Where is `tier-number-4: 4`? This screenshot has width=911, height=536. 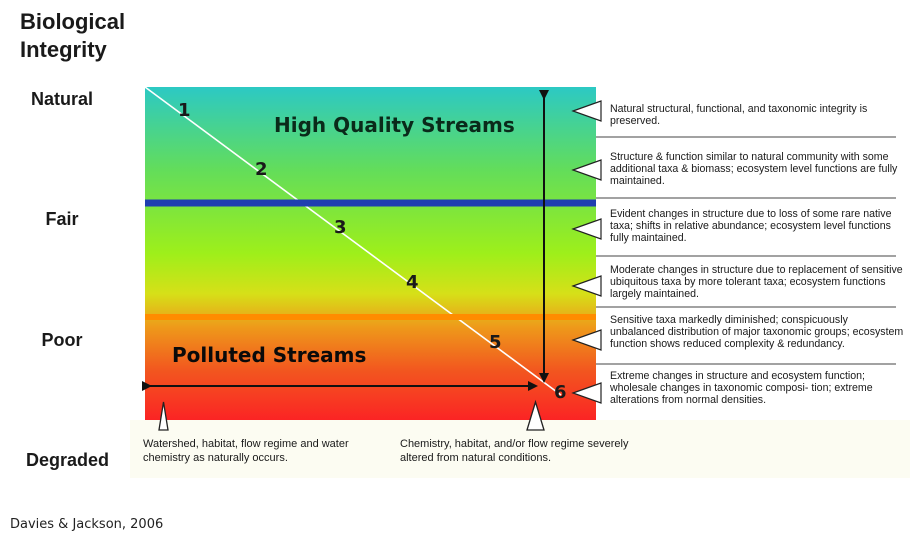
tier-number-4: 4 is located at coordinates (412, 282).